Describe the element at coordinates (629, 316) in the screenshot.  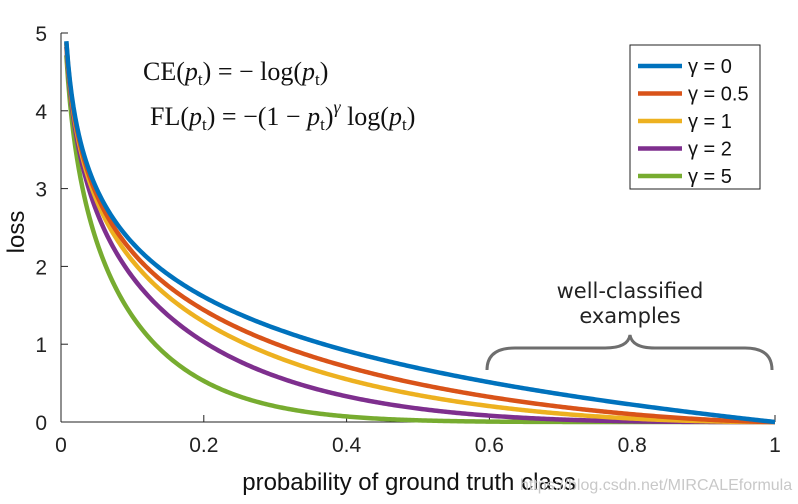
I see `bracket-label-line2: examples` at that location.